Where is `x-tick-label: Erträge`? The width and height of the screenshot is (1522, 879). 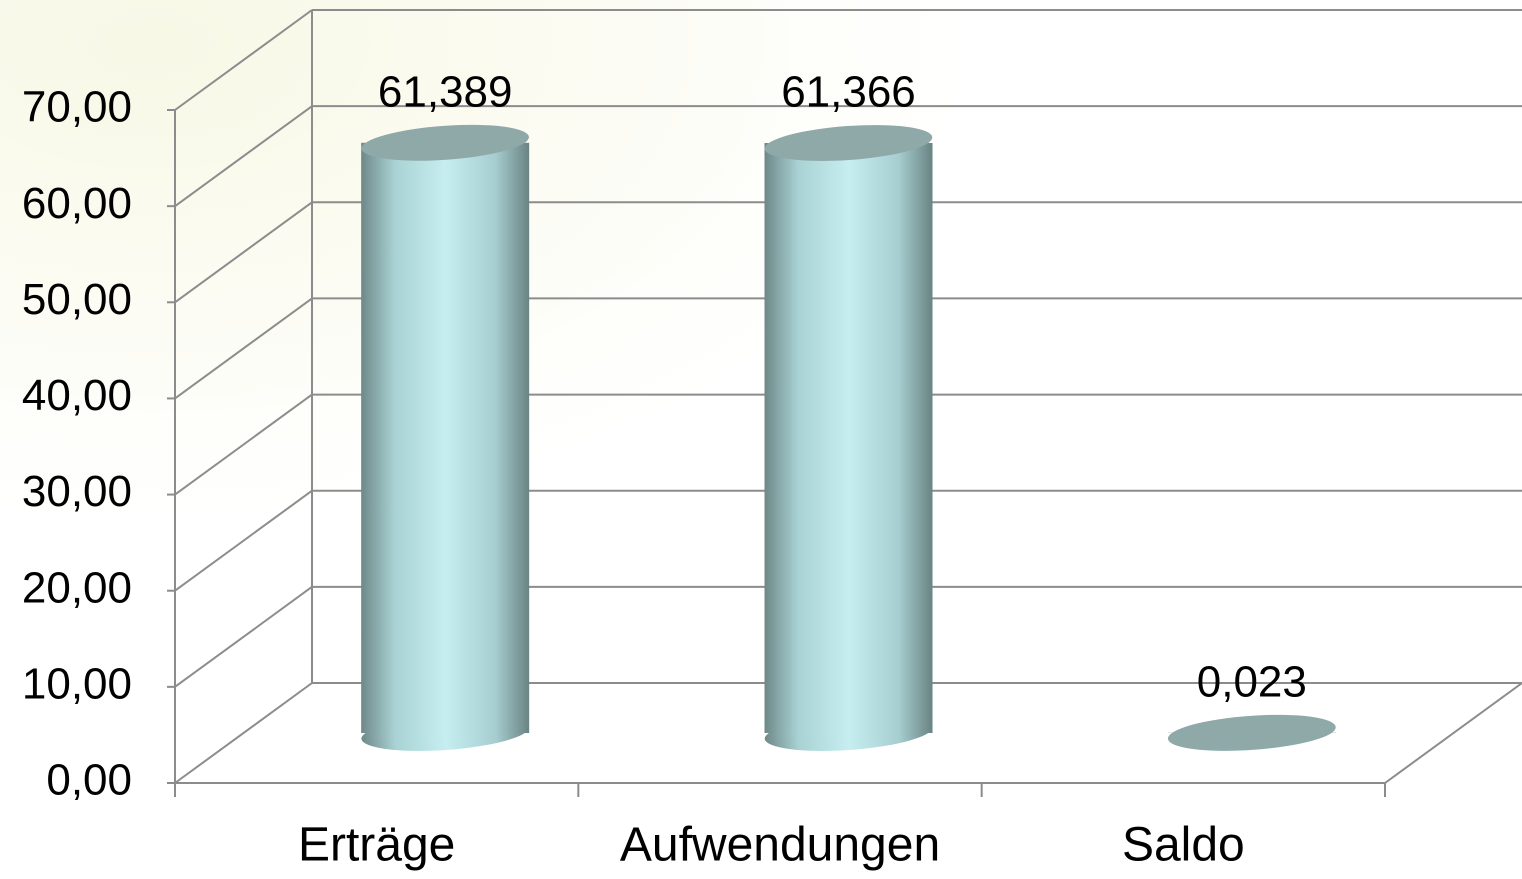
x-tick-label: Erträge is located at coordinates (376, 845).